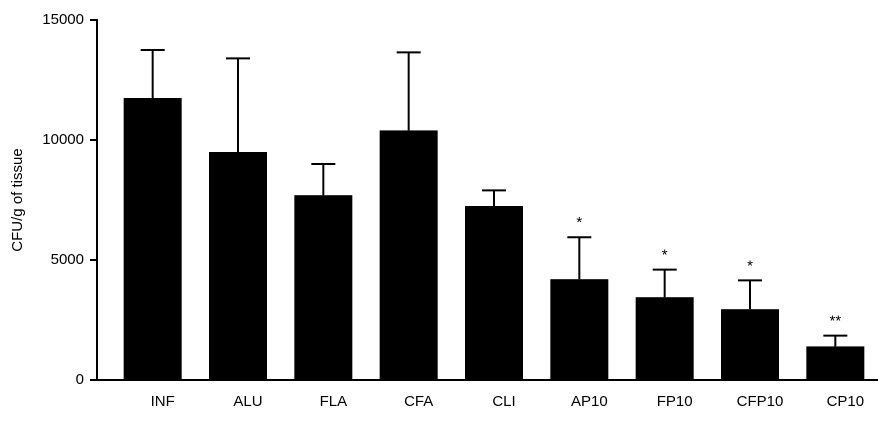 The height and width of the screenshot is (428, 892). Describe the element at coordinates (17, 199) in the screenshot. I see `y-axis-label: CFU/g of tissue` at that location.